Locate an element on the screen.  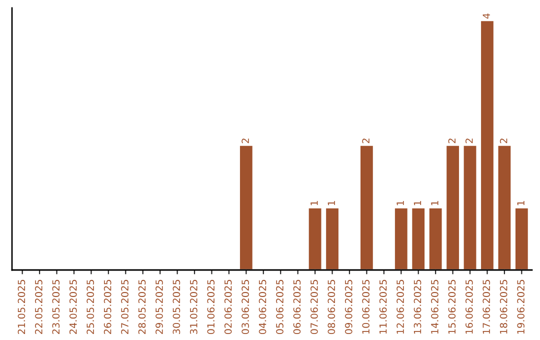
x-tick-label: 30.05.2025 is located at coordinates (176, 307).